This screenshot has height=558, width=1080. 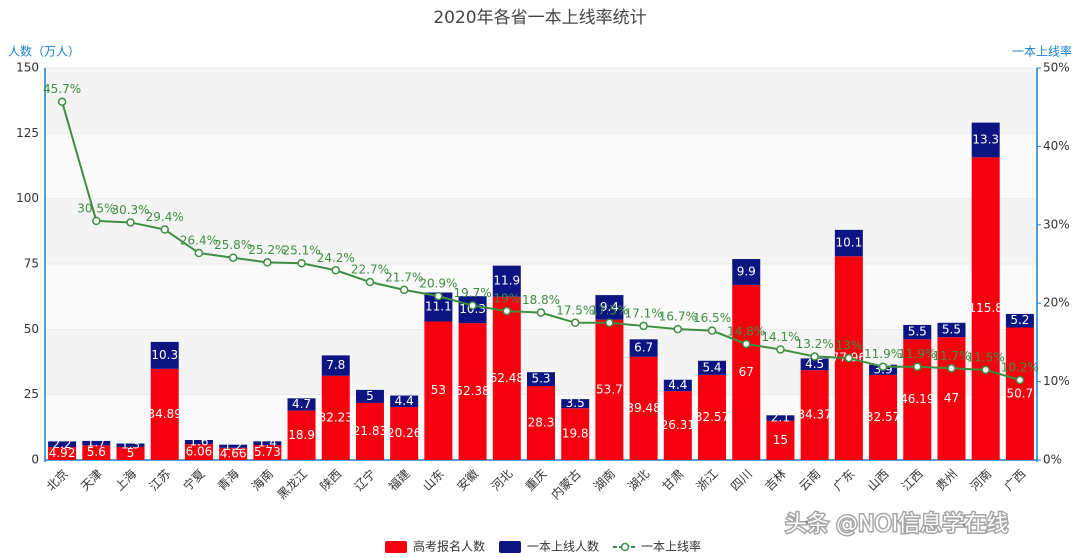 What do you see at coordinates (780, 337) in the screenshot?
I see `rate-label: 14.1%` at bounding box center [780, 337].